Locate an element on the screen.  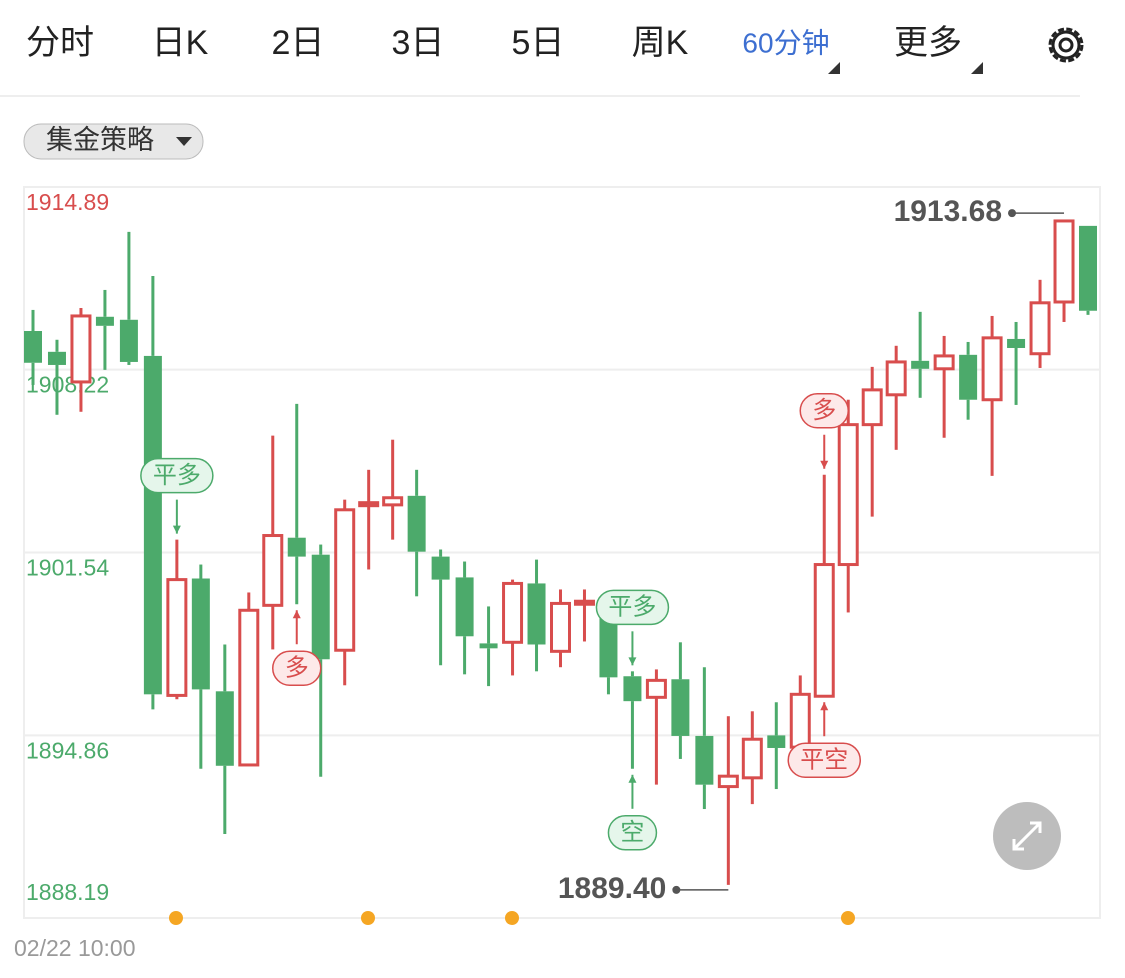
y-tick-label: 1894.86 is located at coordinates (67, 750).